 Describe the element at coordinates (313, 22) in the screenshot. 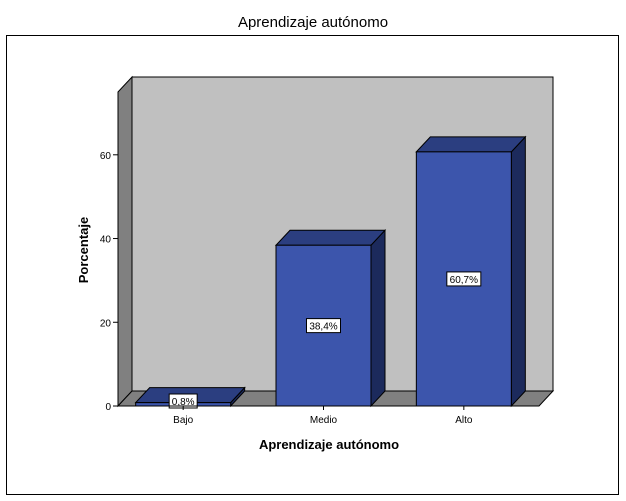

I see `chart-title: Aprendizaje autónomo` at that location.